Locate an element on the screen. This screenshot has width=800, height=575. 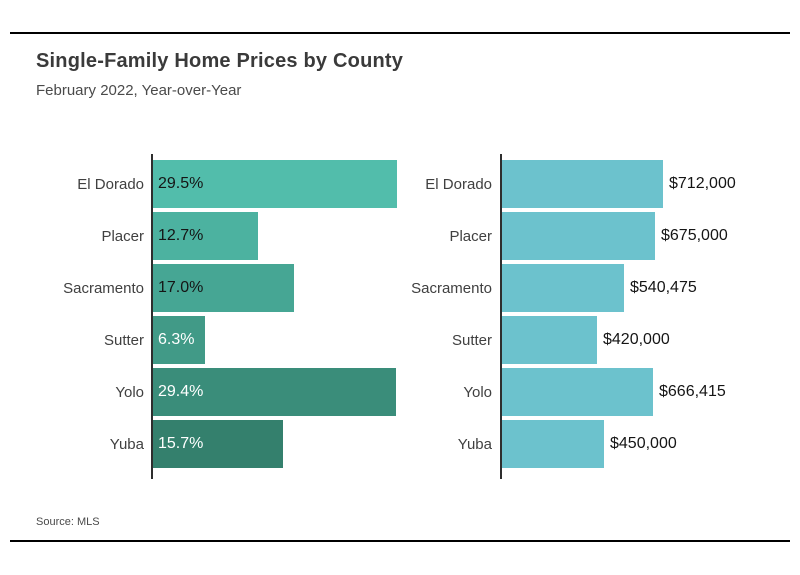
source-note: Source: MLS is located at coordinates (68, 522).